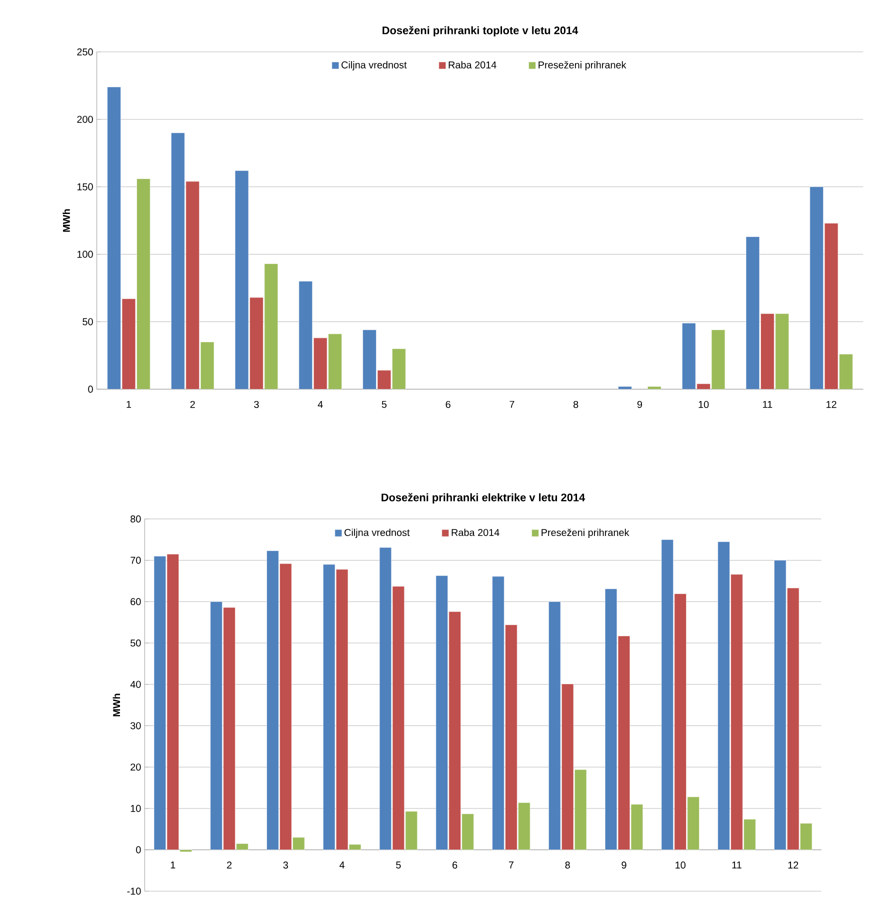  I want to click on y-tick-label: 40, so click(135, 684).